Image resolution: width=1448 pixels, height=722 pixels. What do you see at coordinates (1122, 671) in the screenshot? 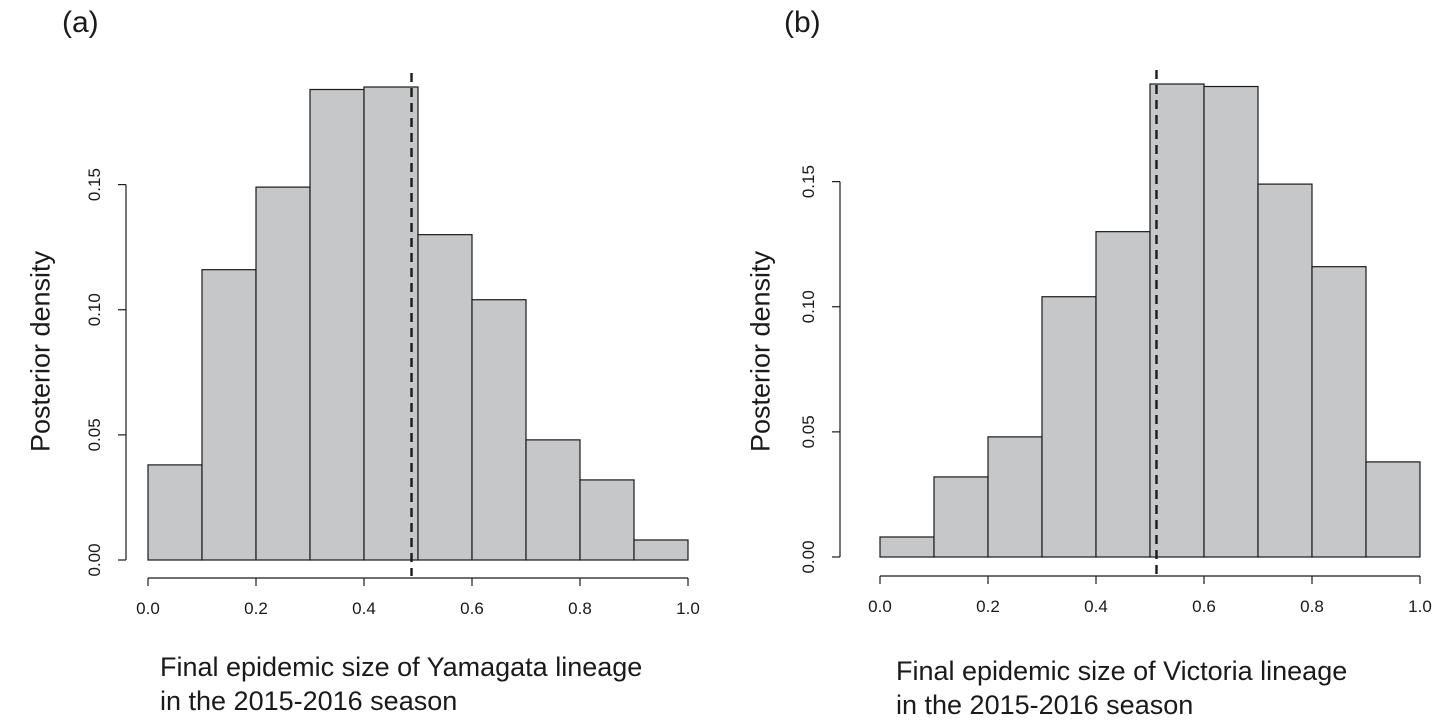
I see `x-axis-title-line-1: Final epidemic size of Victoria lineage` at bounding box center [1122, 671].